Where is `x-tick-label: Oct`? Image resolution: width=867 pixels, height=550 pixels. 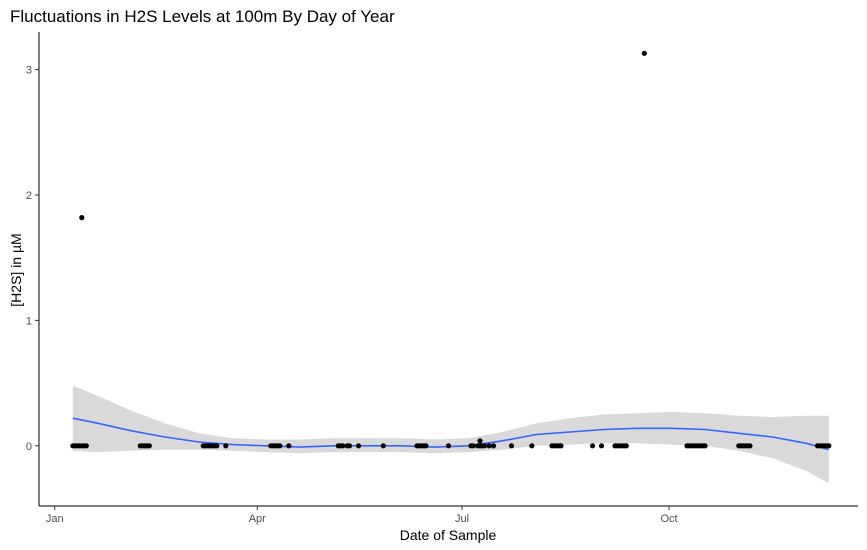 x-tick-label: Oct is located at coordinates (668, 519).